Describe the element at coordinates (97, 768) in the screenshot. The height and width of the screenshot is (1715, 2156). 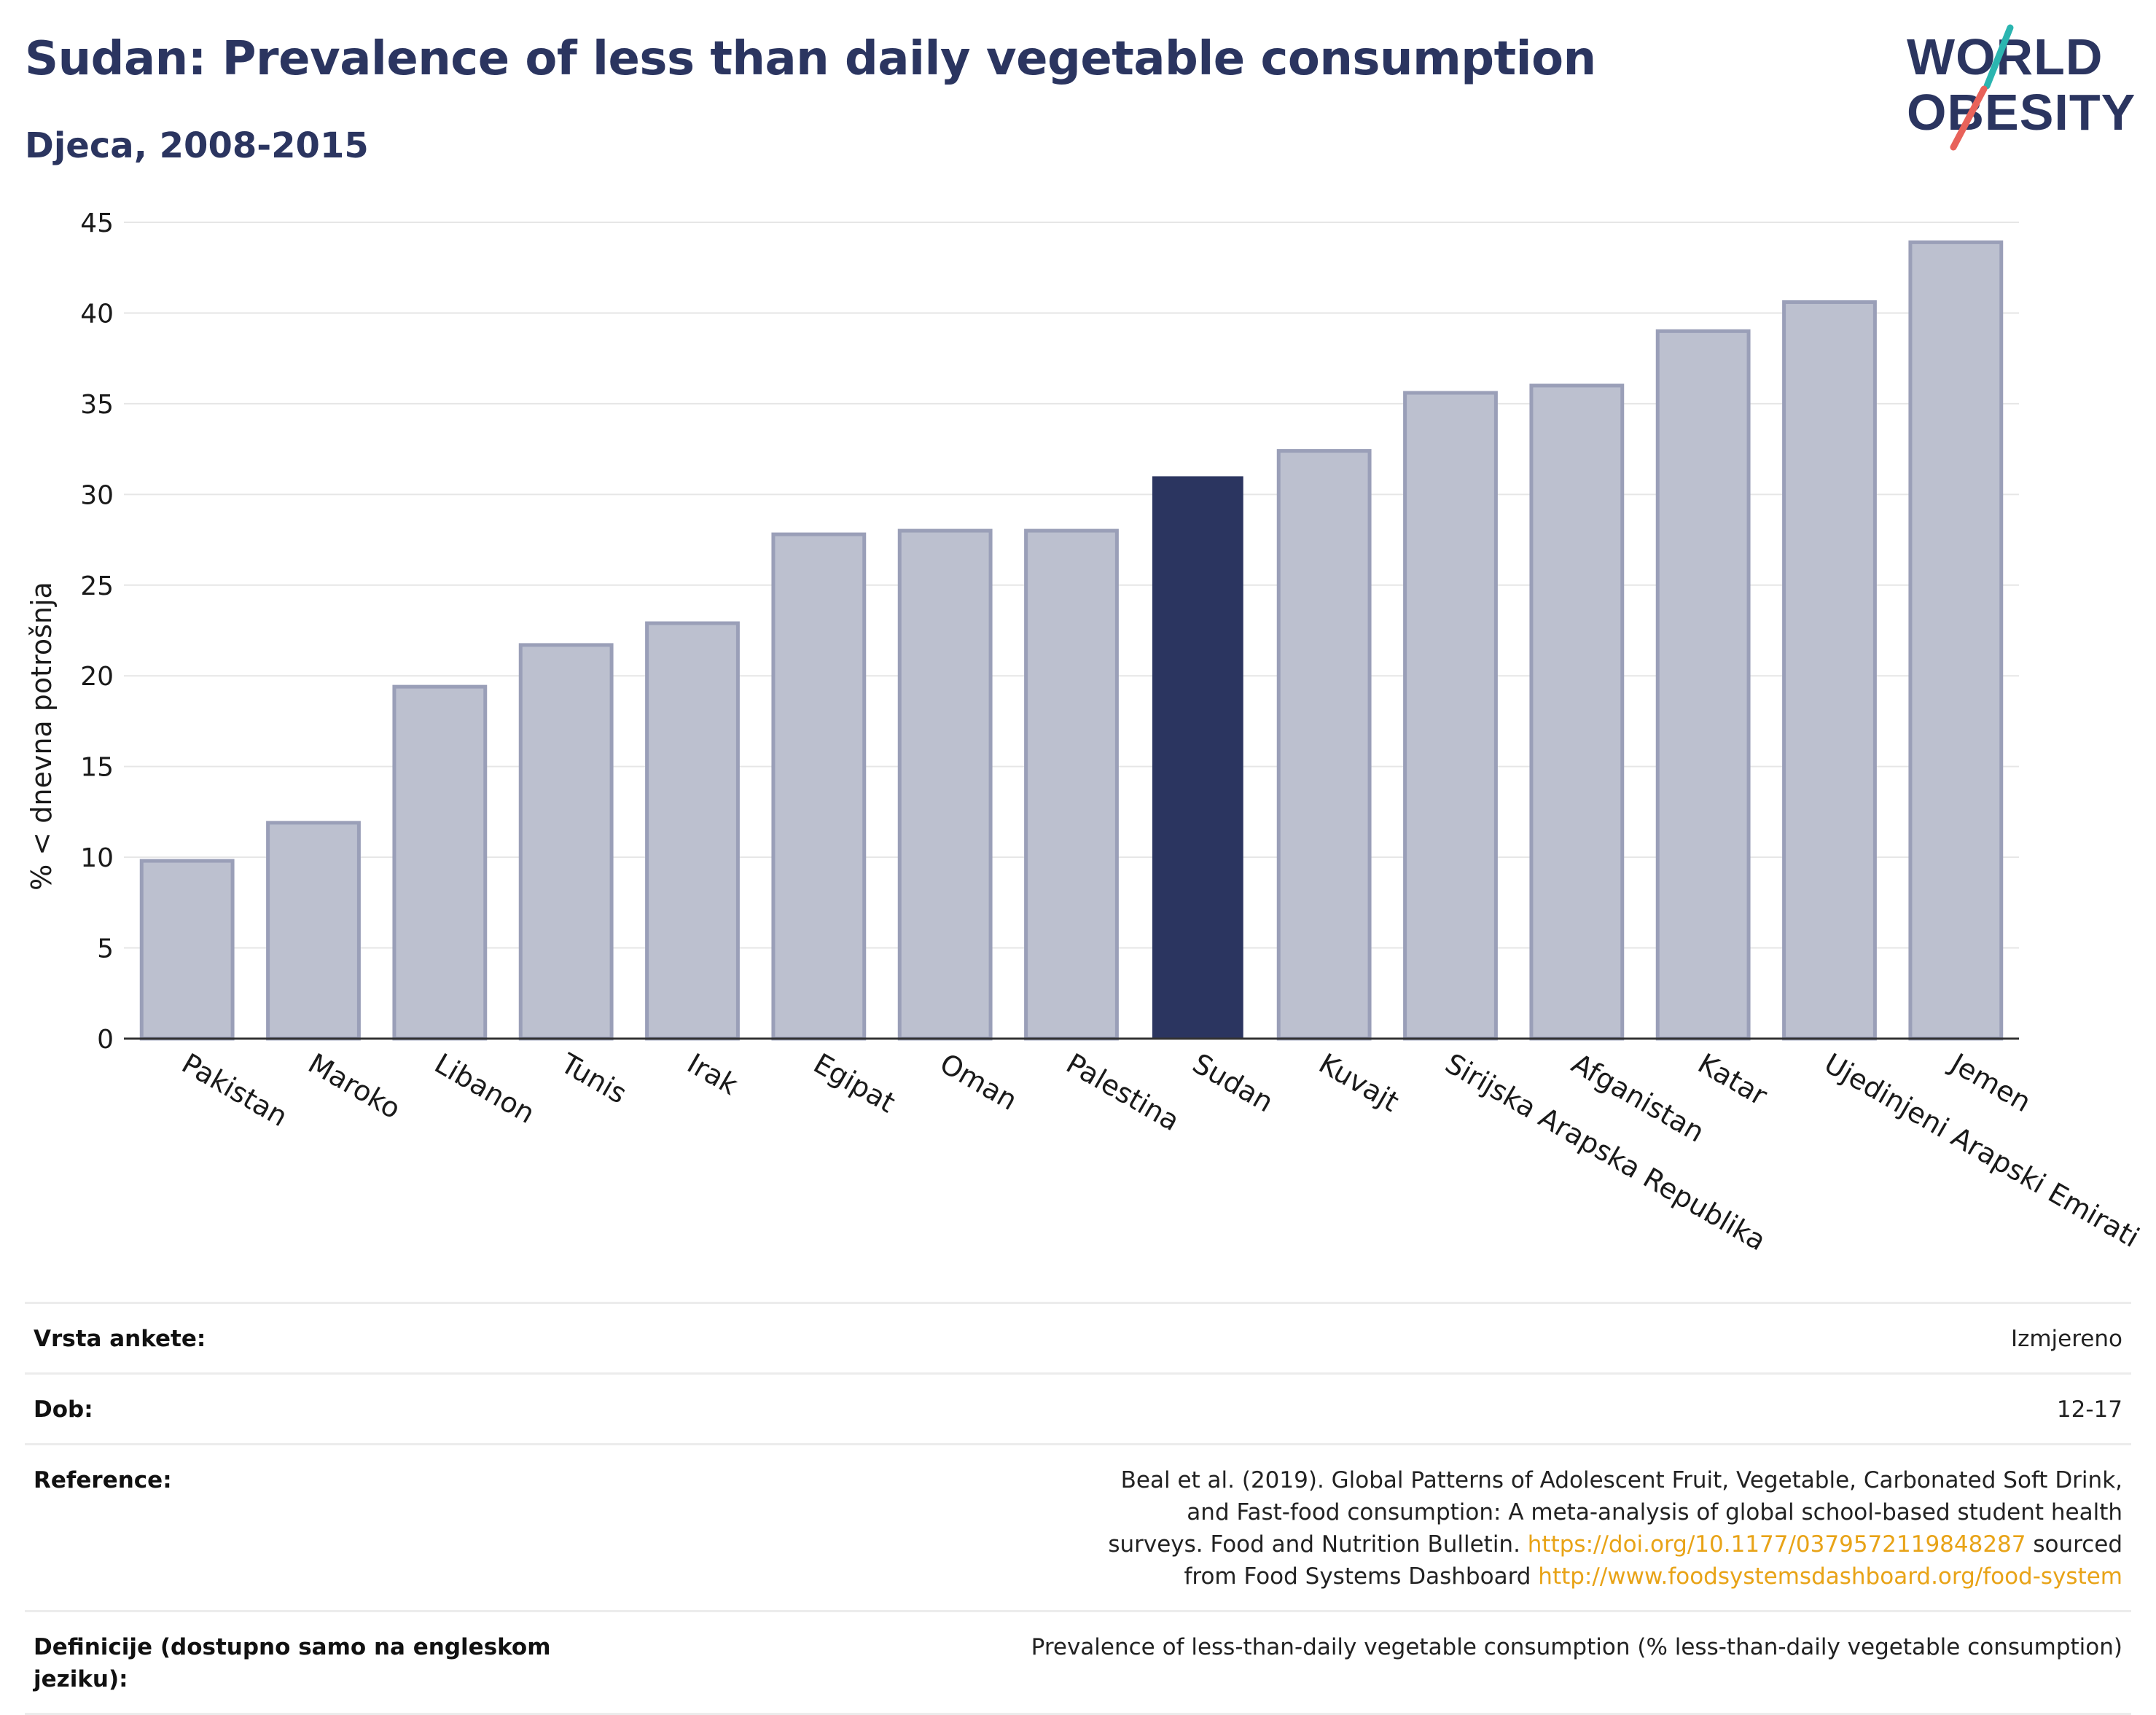
I see `y-tick-label: 15` at that location.